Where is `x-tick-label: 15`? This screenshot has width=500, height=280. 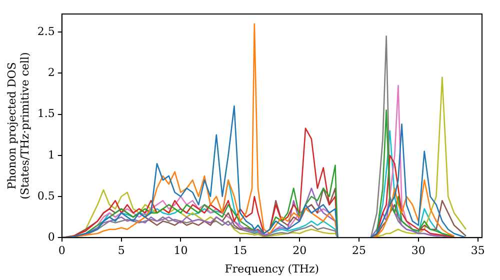 x-tick-label: 15 is located at coordinates (240, 251).